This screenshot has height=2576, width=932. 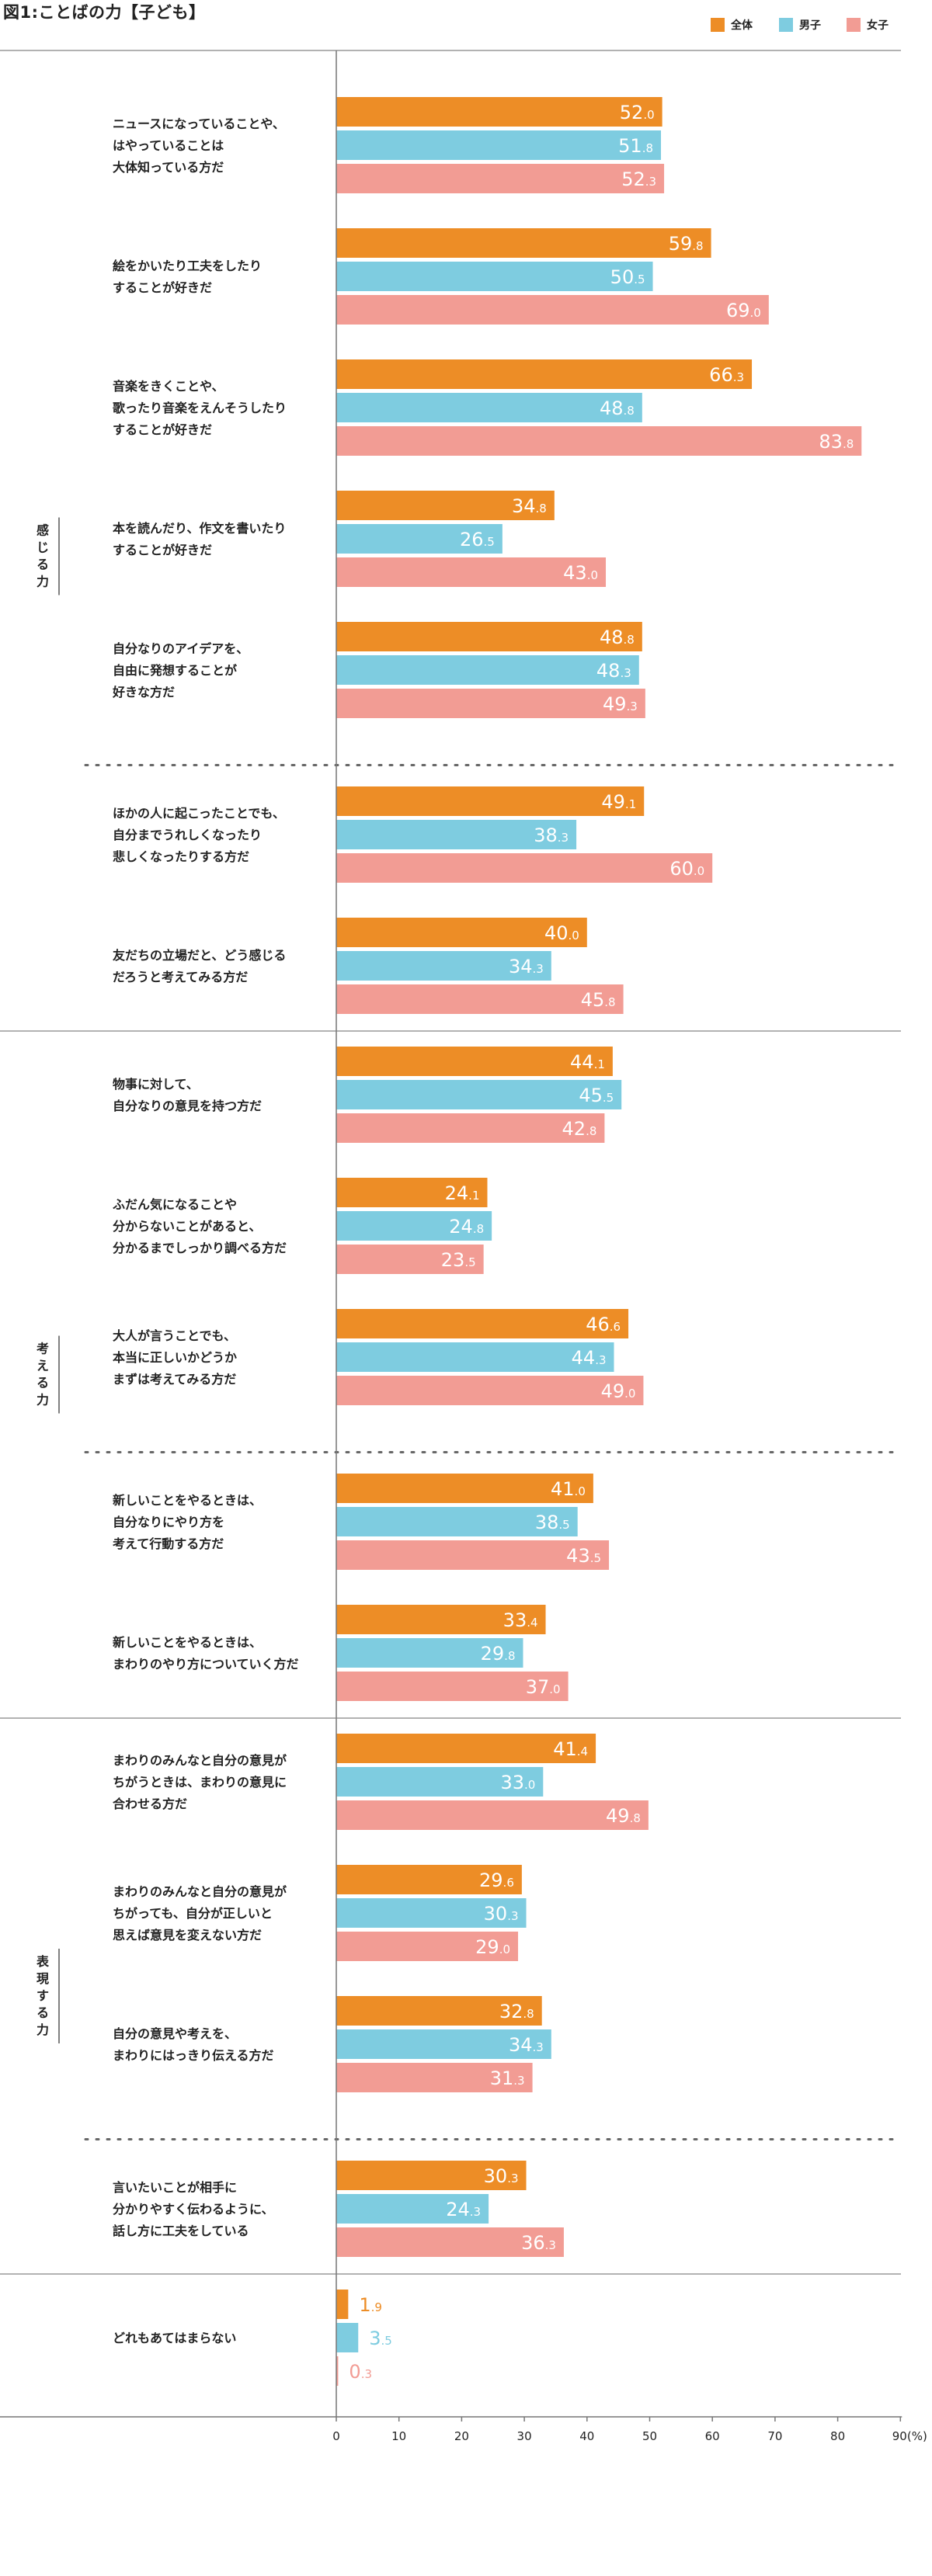 What do you see at coordinates (175, 670) in the screenshot?
I see `question-label: 自由に発想することが` at bounding box center [175, 670].